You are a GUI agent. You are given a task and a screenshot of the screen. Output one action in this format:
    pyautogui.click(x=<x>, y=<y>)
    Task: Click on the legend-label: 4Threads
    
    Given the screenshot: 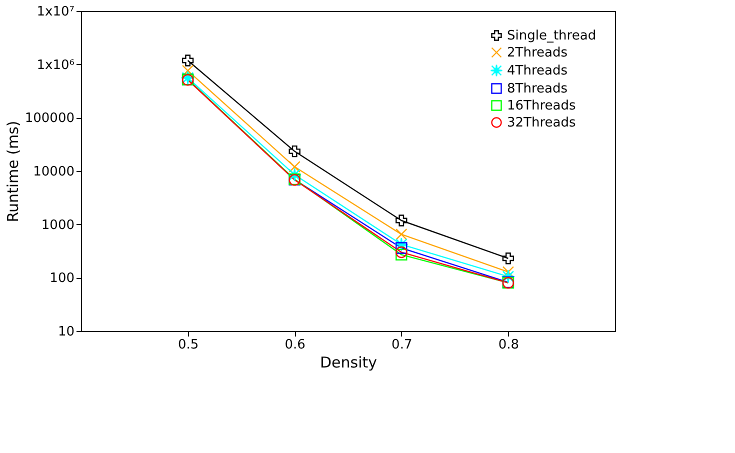 What is the action you would take?
    pyautogui.click(x=537, y=71)
    